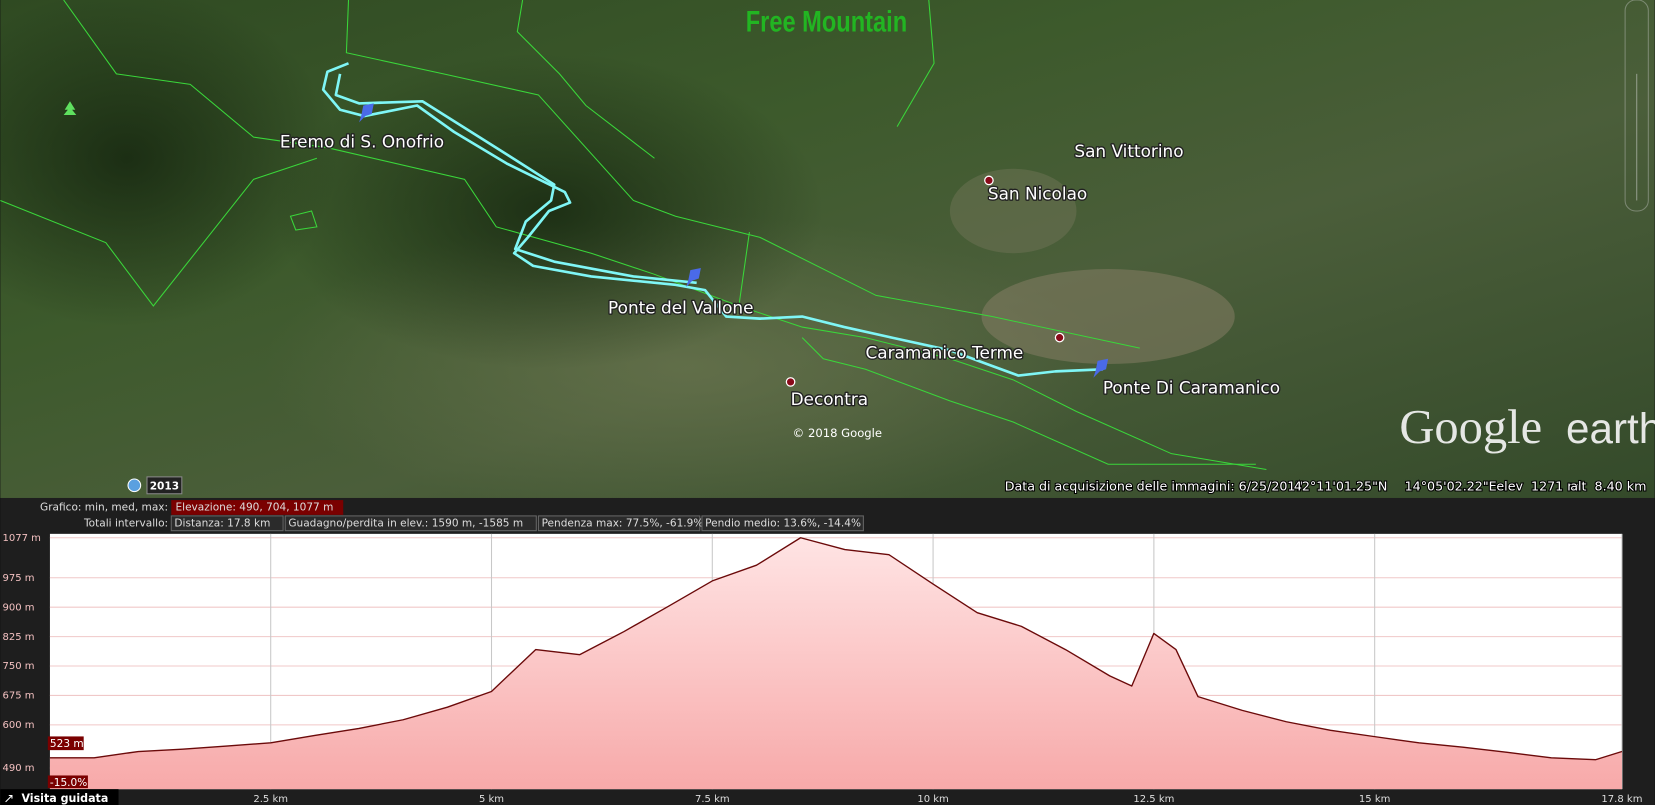 This screenshot has width=1655, height=805. What do you see at coordinates (362, 141) in the screenshot?
I see `place-label: Eremo di S. Onofrio` at bounding box center [362, 141].